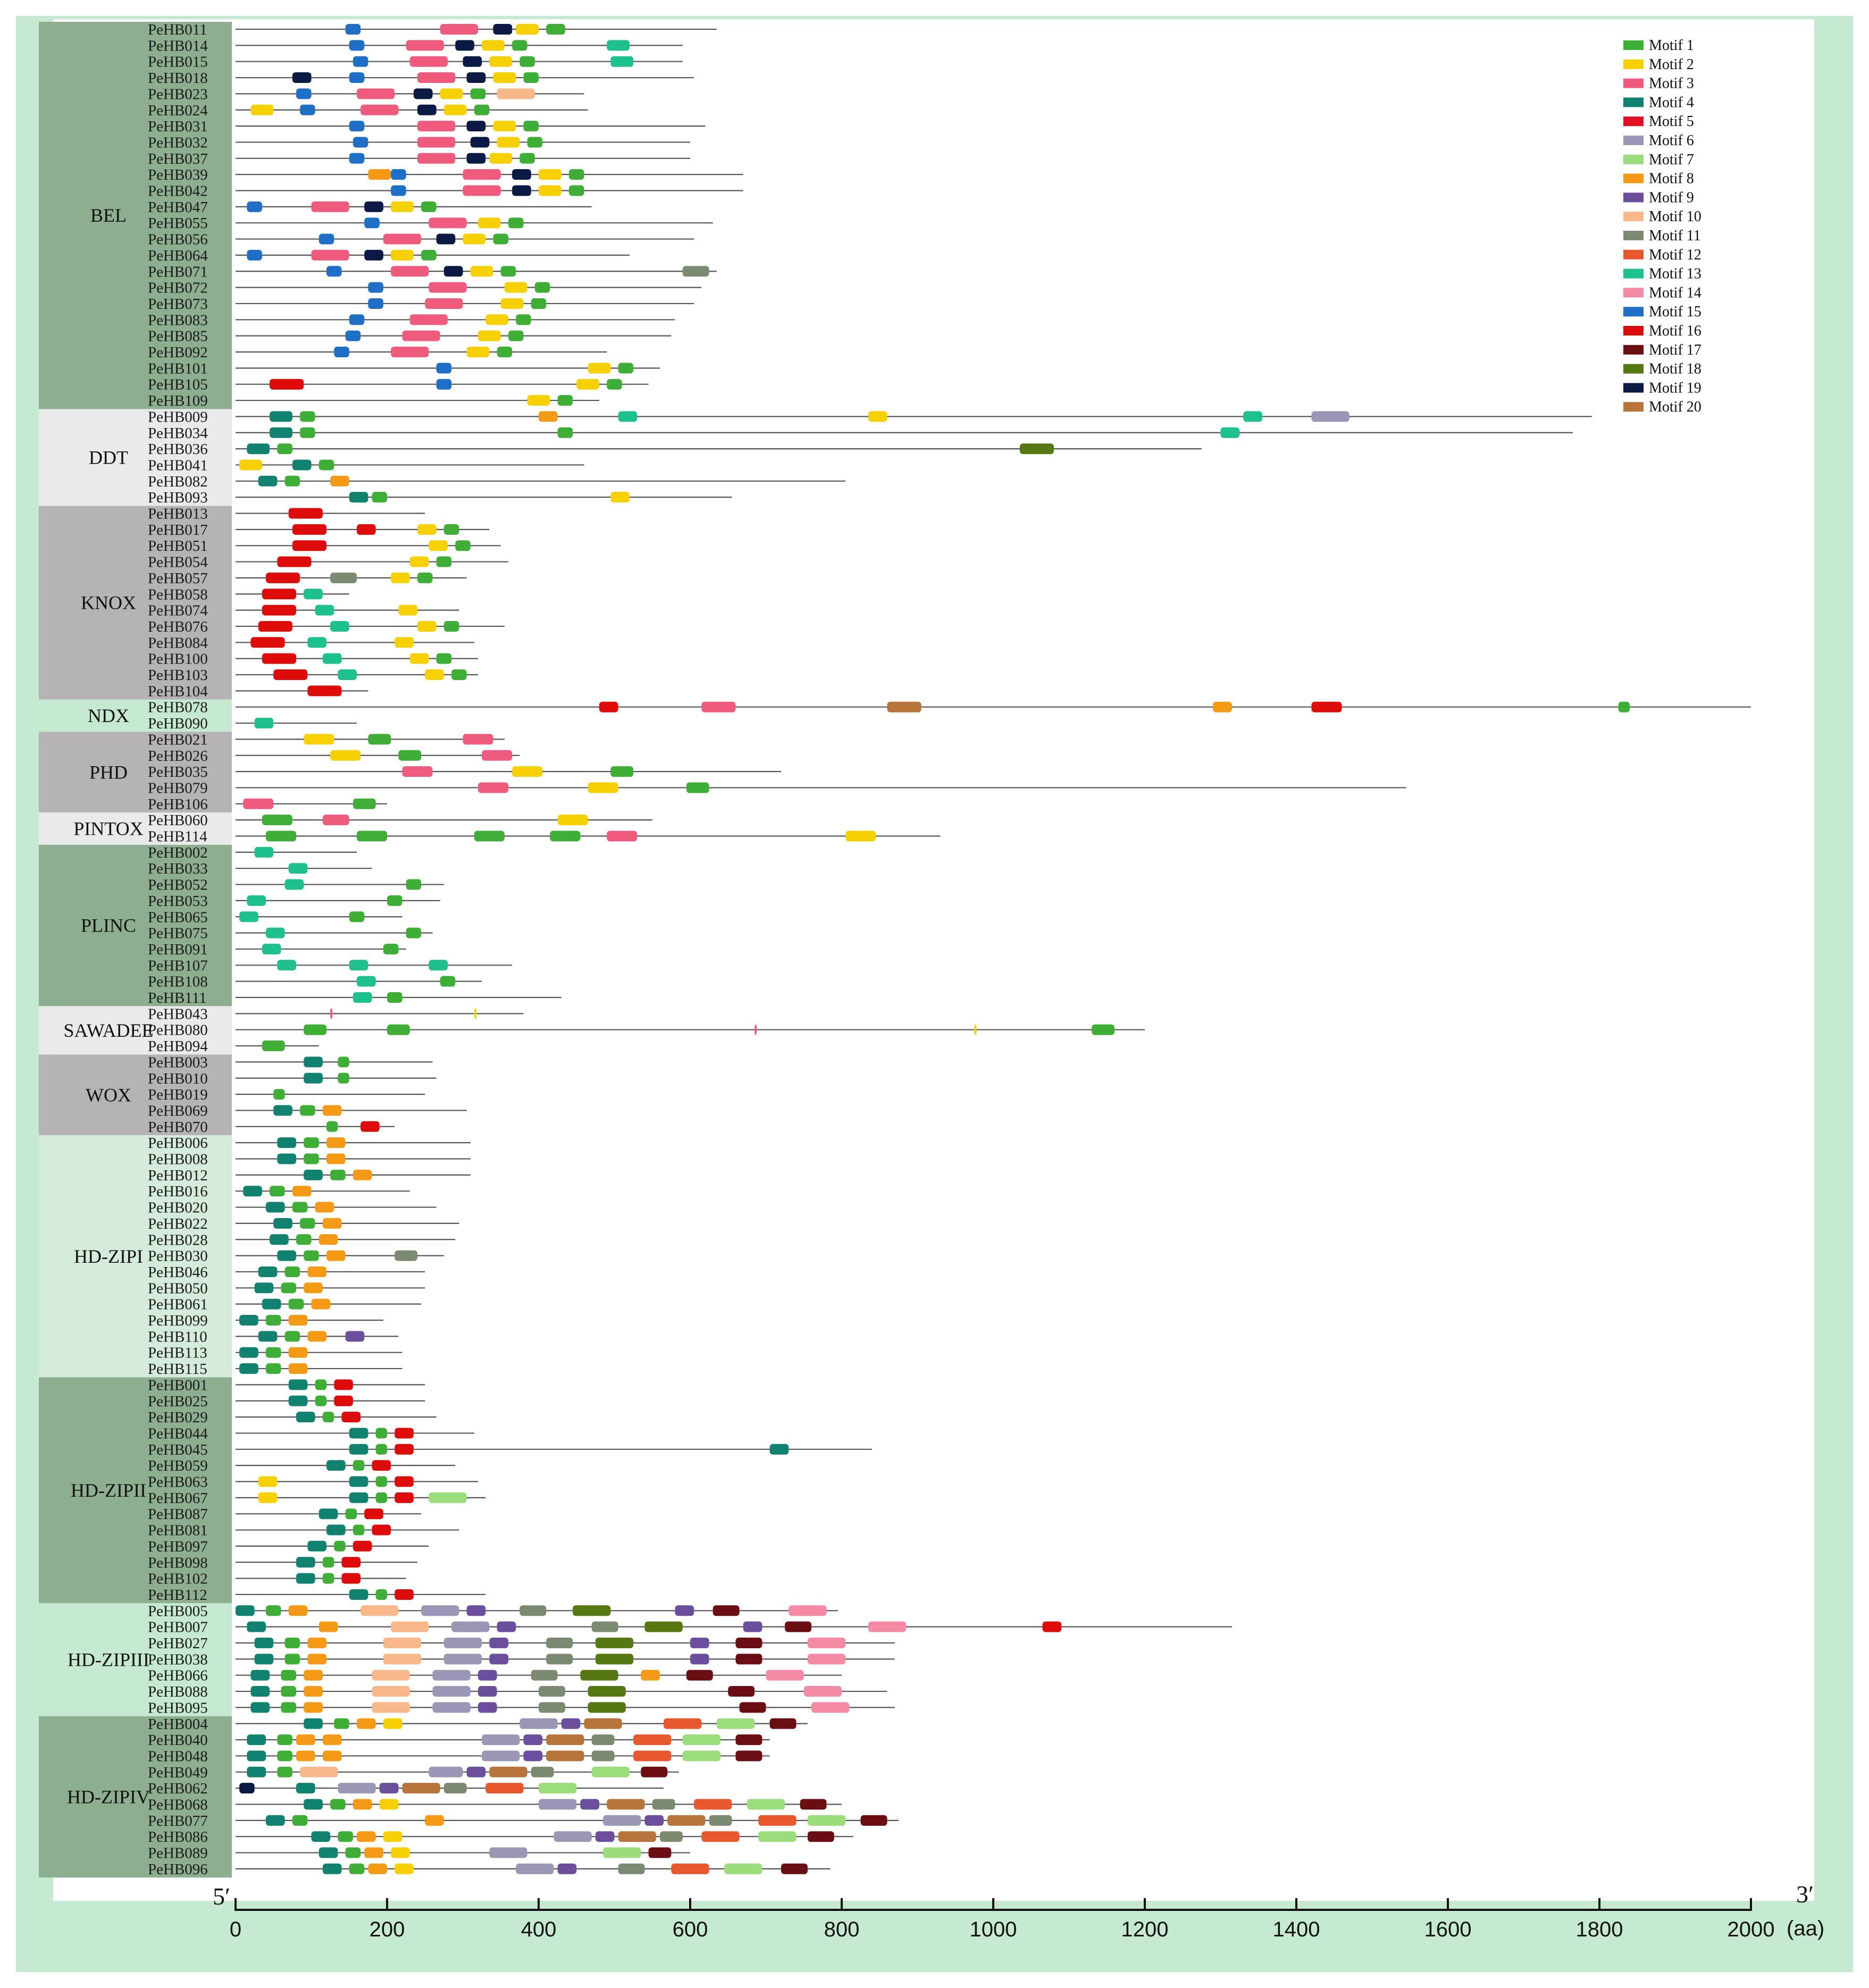  What do you see at coordinates (1671, 179) in the screenshot?
I see `legend-label: Motif 8` at bounding box center [1671, 179].